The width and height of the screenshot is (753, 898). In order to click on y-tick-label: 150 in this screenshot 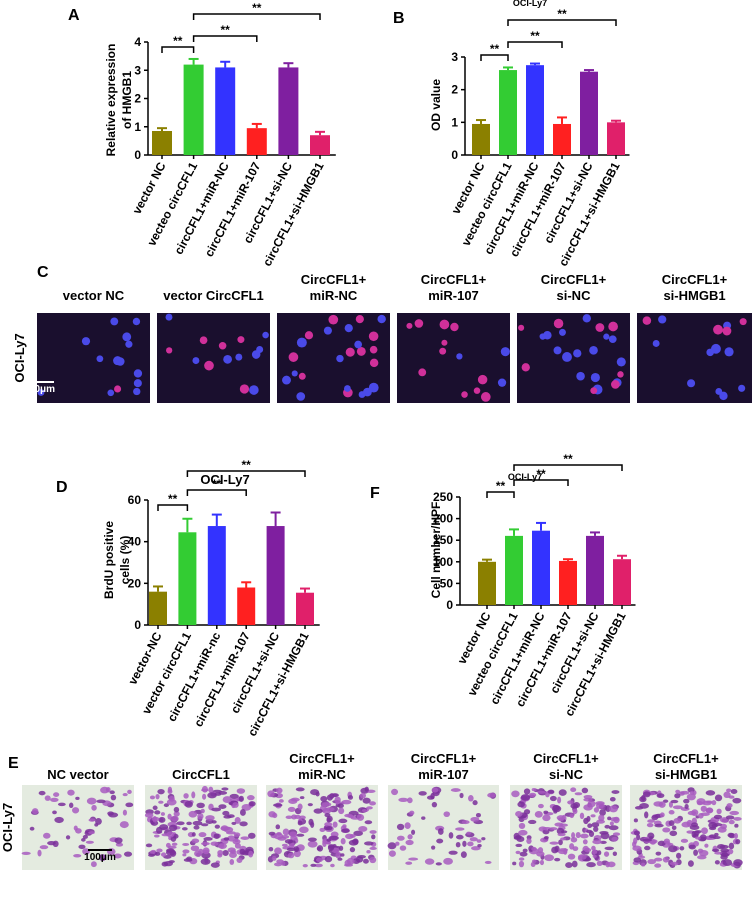, I will do `click(443, 540)`.